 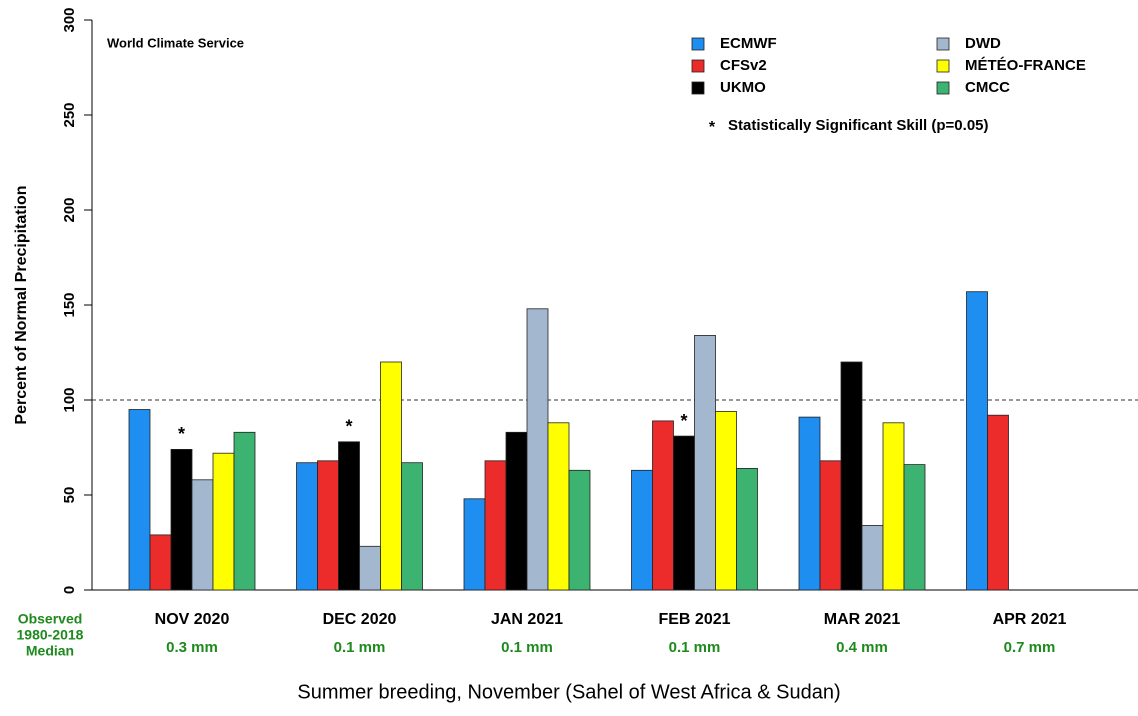 What do you see at coordinates (69, 304) in the screenshot?
I see `y-tick-label: 150` at bounding box center [69, 304].